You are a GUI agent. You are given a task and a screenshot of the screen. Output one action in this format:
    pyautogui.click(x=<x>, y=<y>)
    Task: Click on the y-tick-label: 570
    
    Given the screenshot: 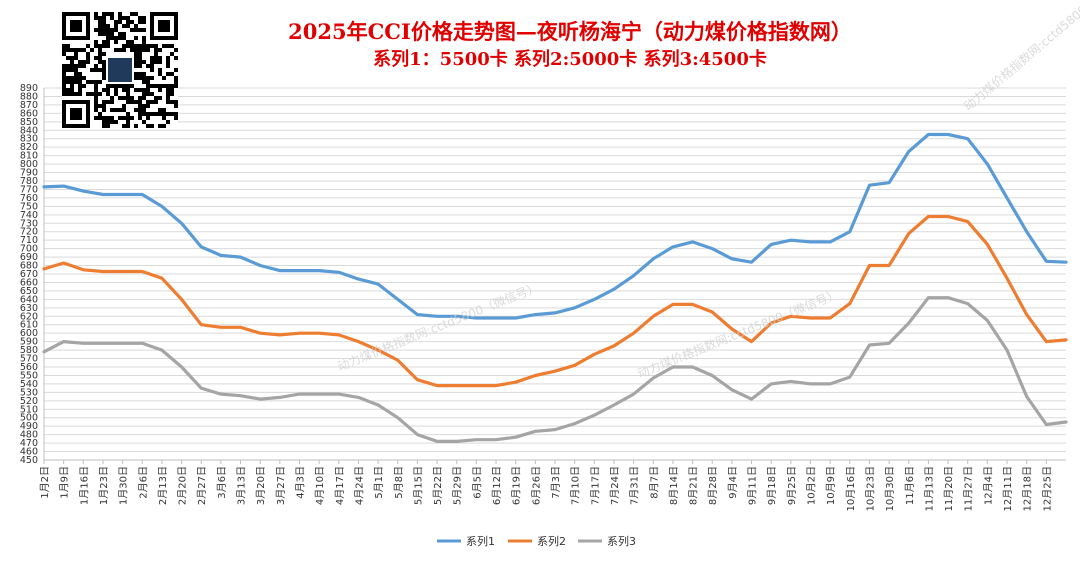 What is the action you would take?
    pyautogui.click(x=29, y=359)
    